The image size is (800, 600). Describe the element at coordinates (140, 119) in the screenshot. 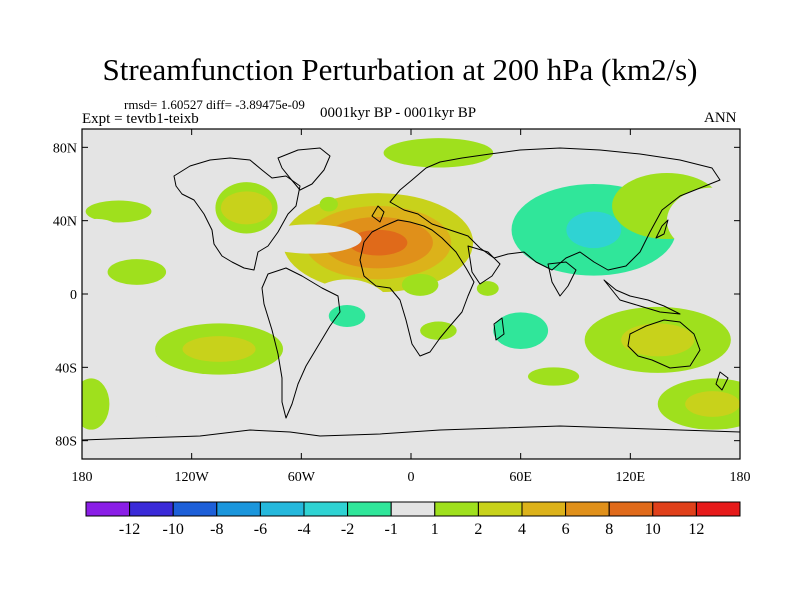

I see `experiment-label: Expt = tevtb1-teixb` at that location.